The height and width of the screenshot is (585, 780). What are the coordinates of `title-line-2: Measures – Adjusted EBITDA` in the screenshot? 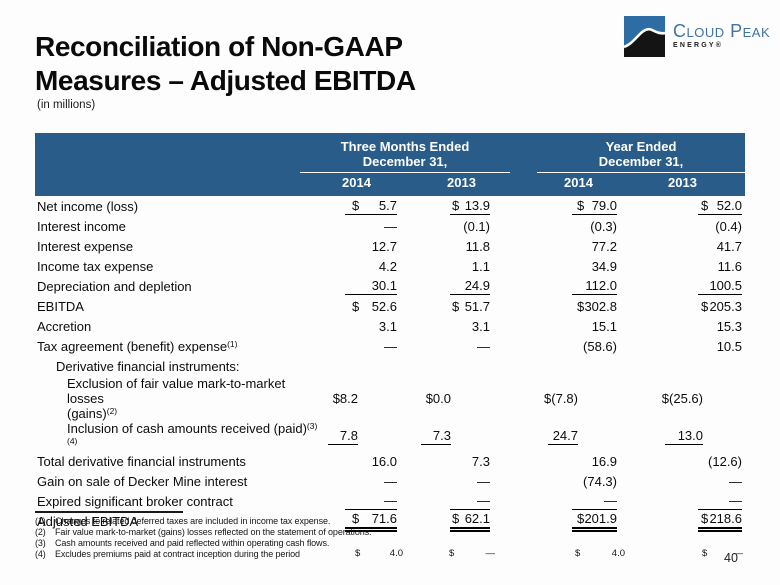 It's located at (225, 80).